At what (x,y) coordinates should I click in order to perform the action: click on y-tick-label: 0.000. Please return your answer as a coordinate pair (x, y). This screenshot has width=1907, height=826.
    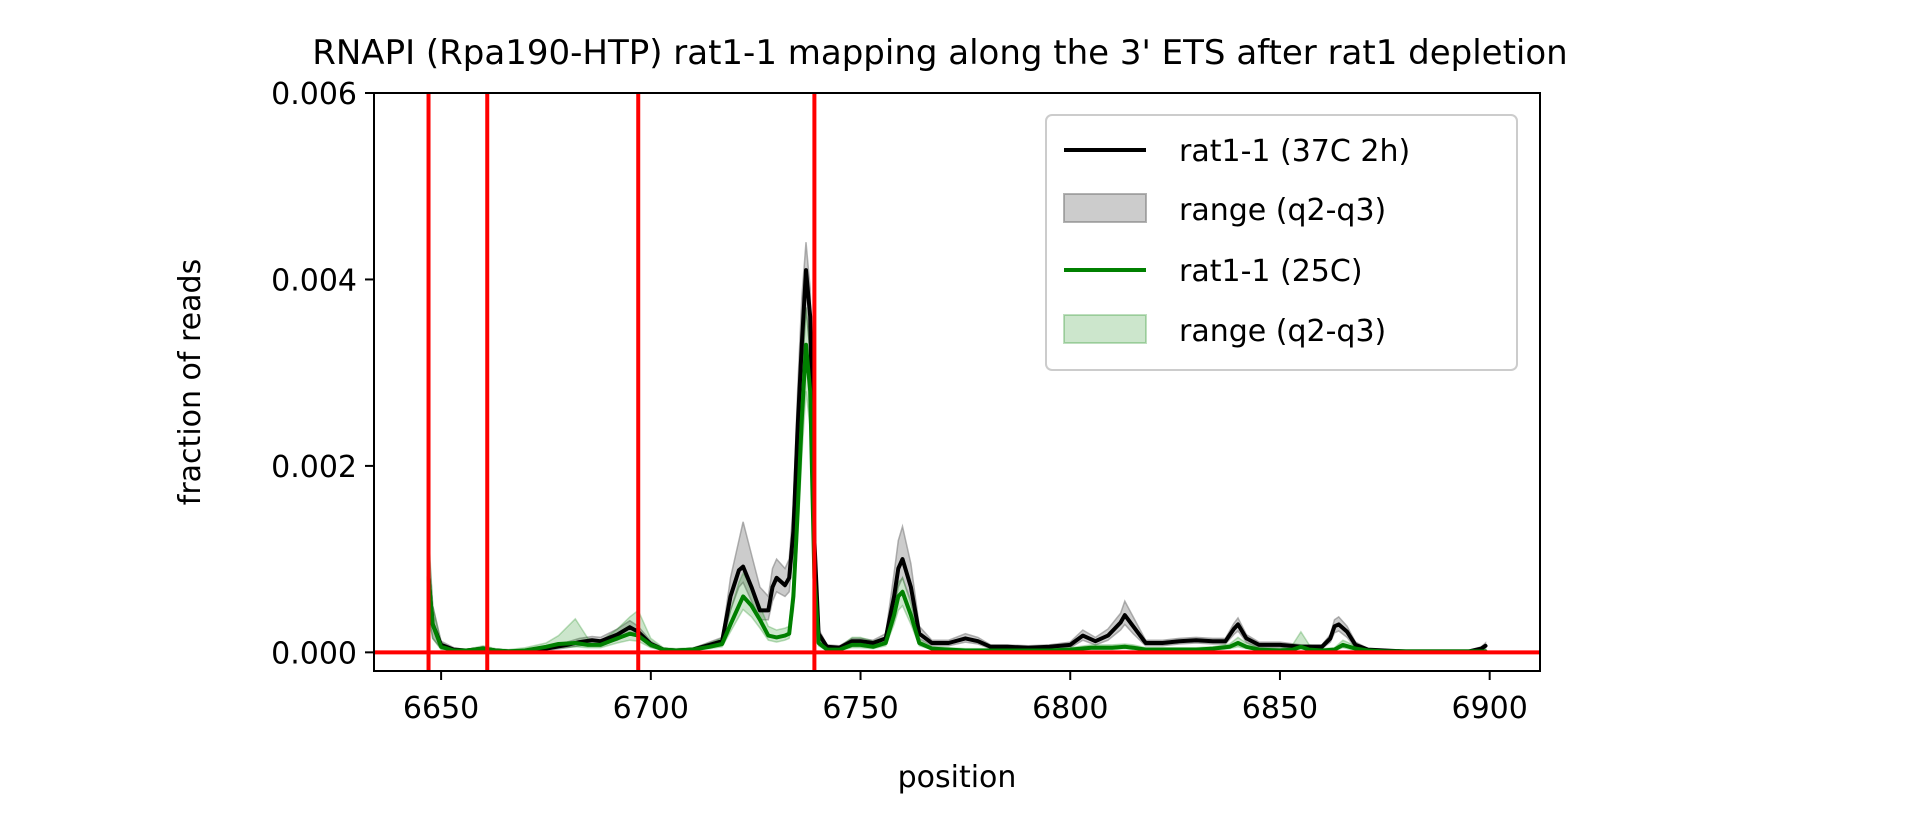
    Looking at the image, I should click on (314, 653).